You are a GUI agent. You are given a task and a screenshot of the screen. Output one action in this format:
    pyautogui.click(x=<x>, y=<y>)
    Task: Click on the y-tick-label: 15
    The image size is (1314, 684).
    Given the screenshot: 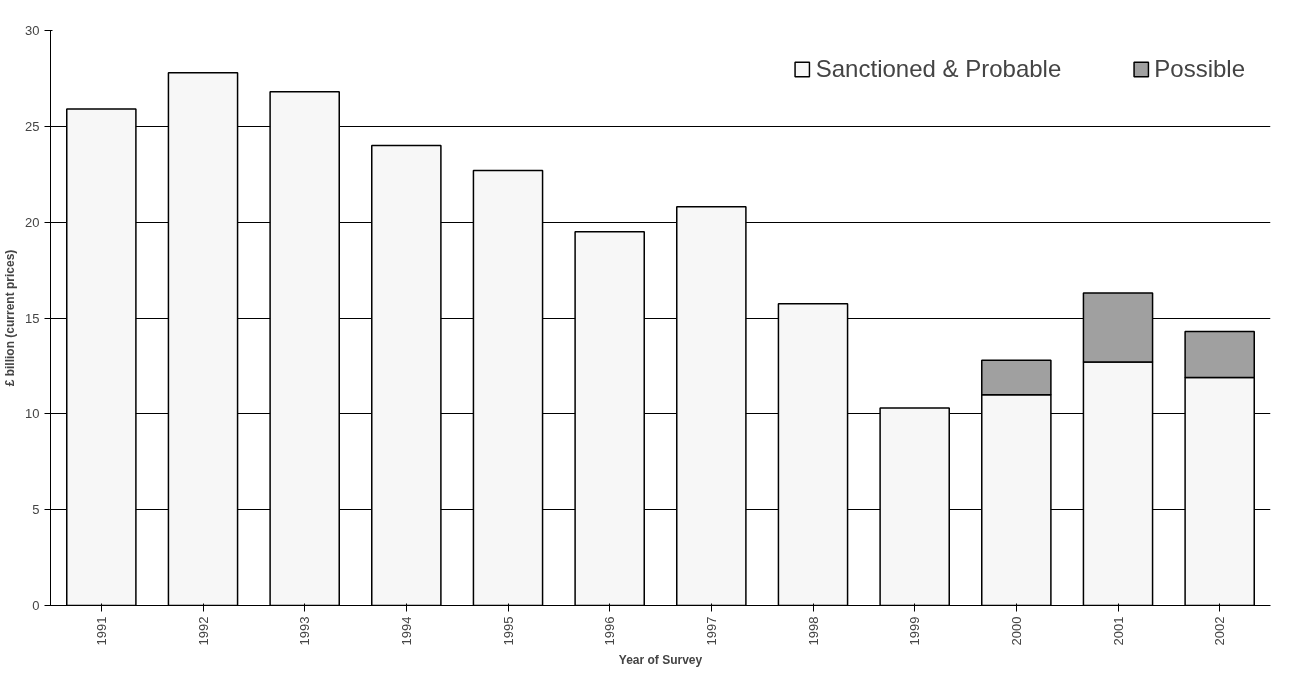 What is the action you would take?
    pyautogui.click(x=32, y=318)
    